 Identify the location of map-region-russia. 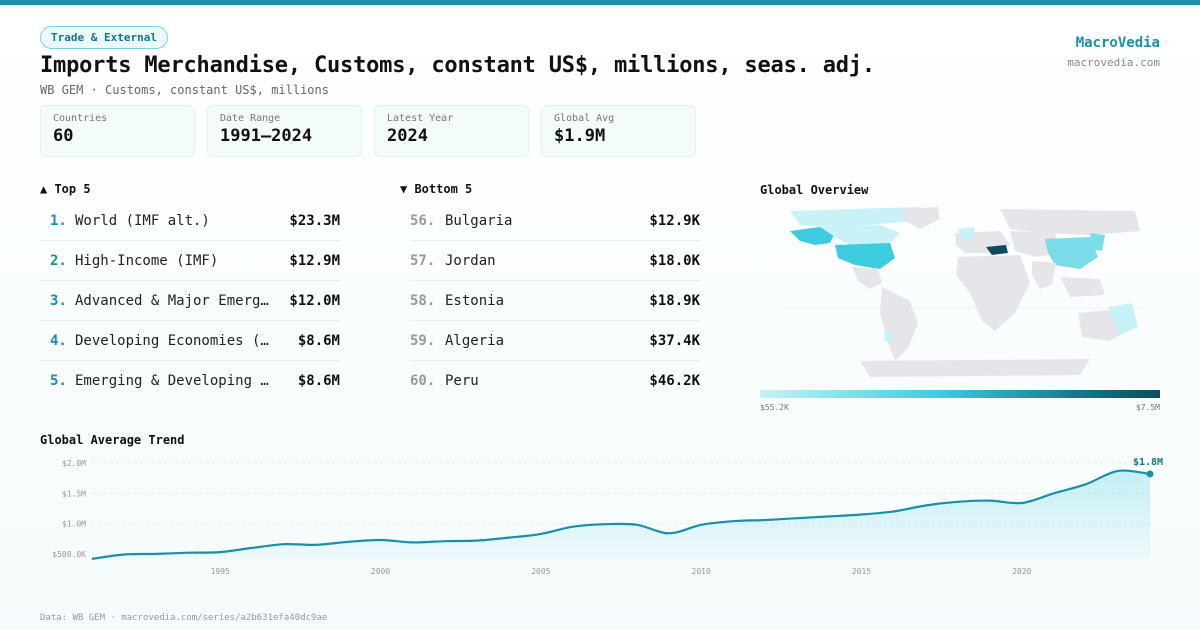
(1070, 222).